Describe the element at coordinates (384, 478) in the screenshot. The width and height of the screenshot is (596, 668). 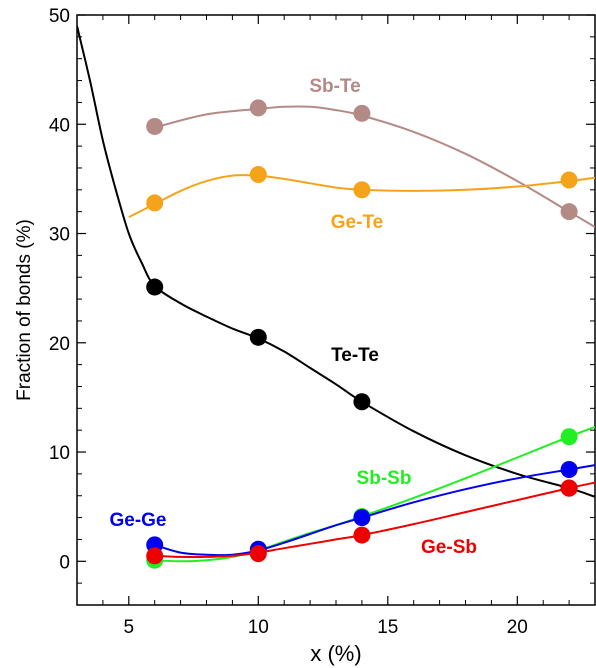
I see `series-label-sb-sb: Sb-Sb` at that location.